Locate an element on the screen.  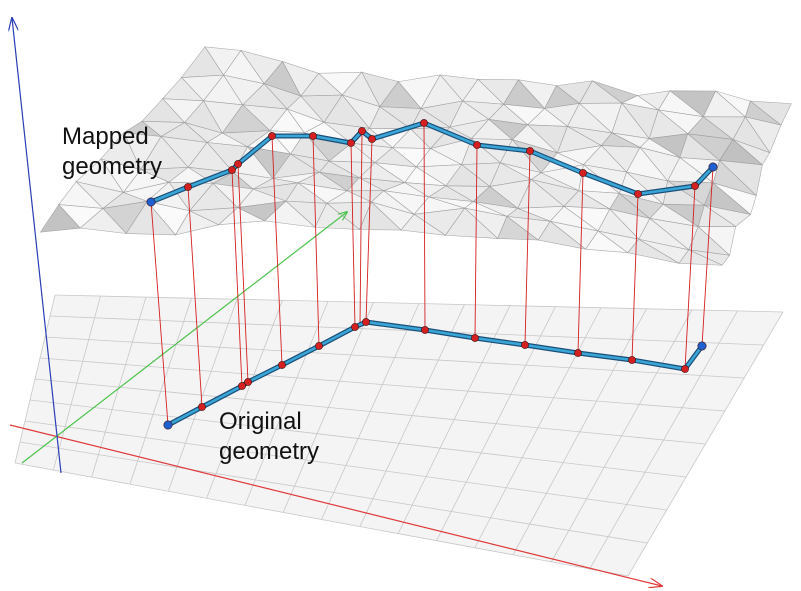
original-label-line-1: Original is located at coordinates (260, 421).